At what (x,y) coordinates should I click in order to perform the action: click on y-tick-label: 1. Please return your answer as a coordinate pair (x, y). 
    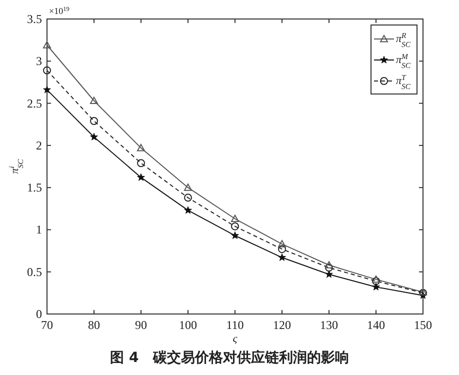
    Looking at the image, I should click on (39, 229).